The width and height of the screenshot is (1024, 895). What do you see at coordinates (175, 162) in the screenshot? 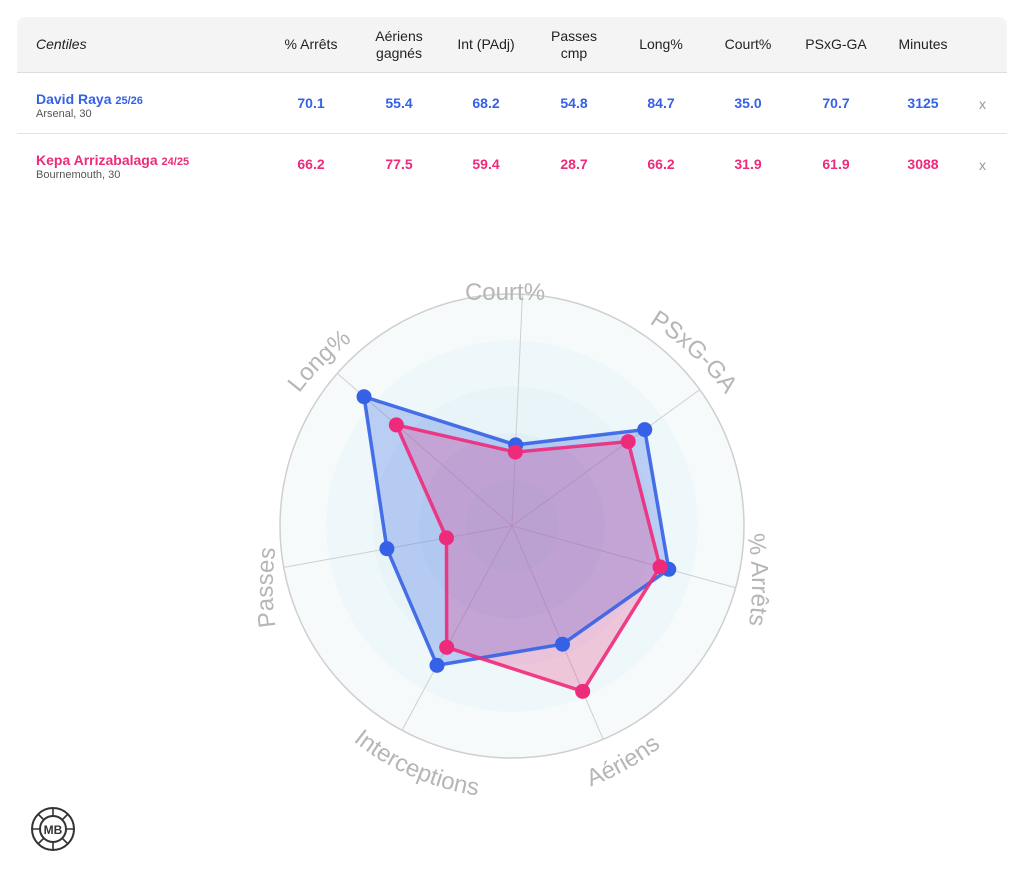
I see `player-season: 24/25` at bounding box center [175, 162].